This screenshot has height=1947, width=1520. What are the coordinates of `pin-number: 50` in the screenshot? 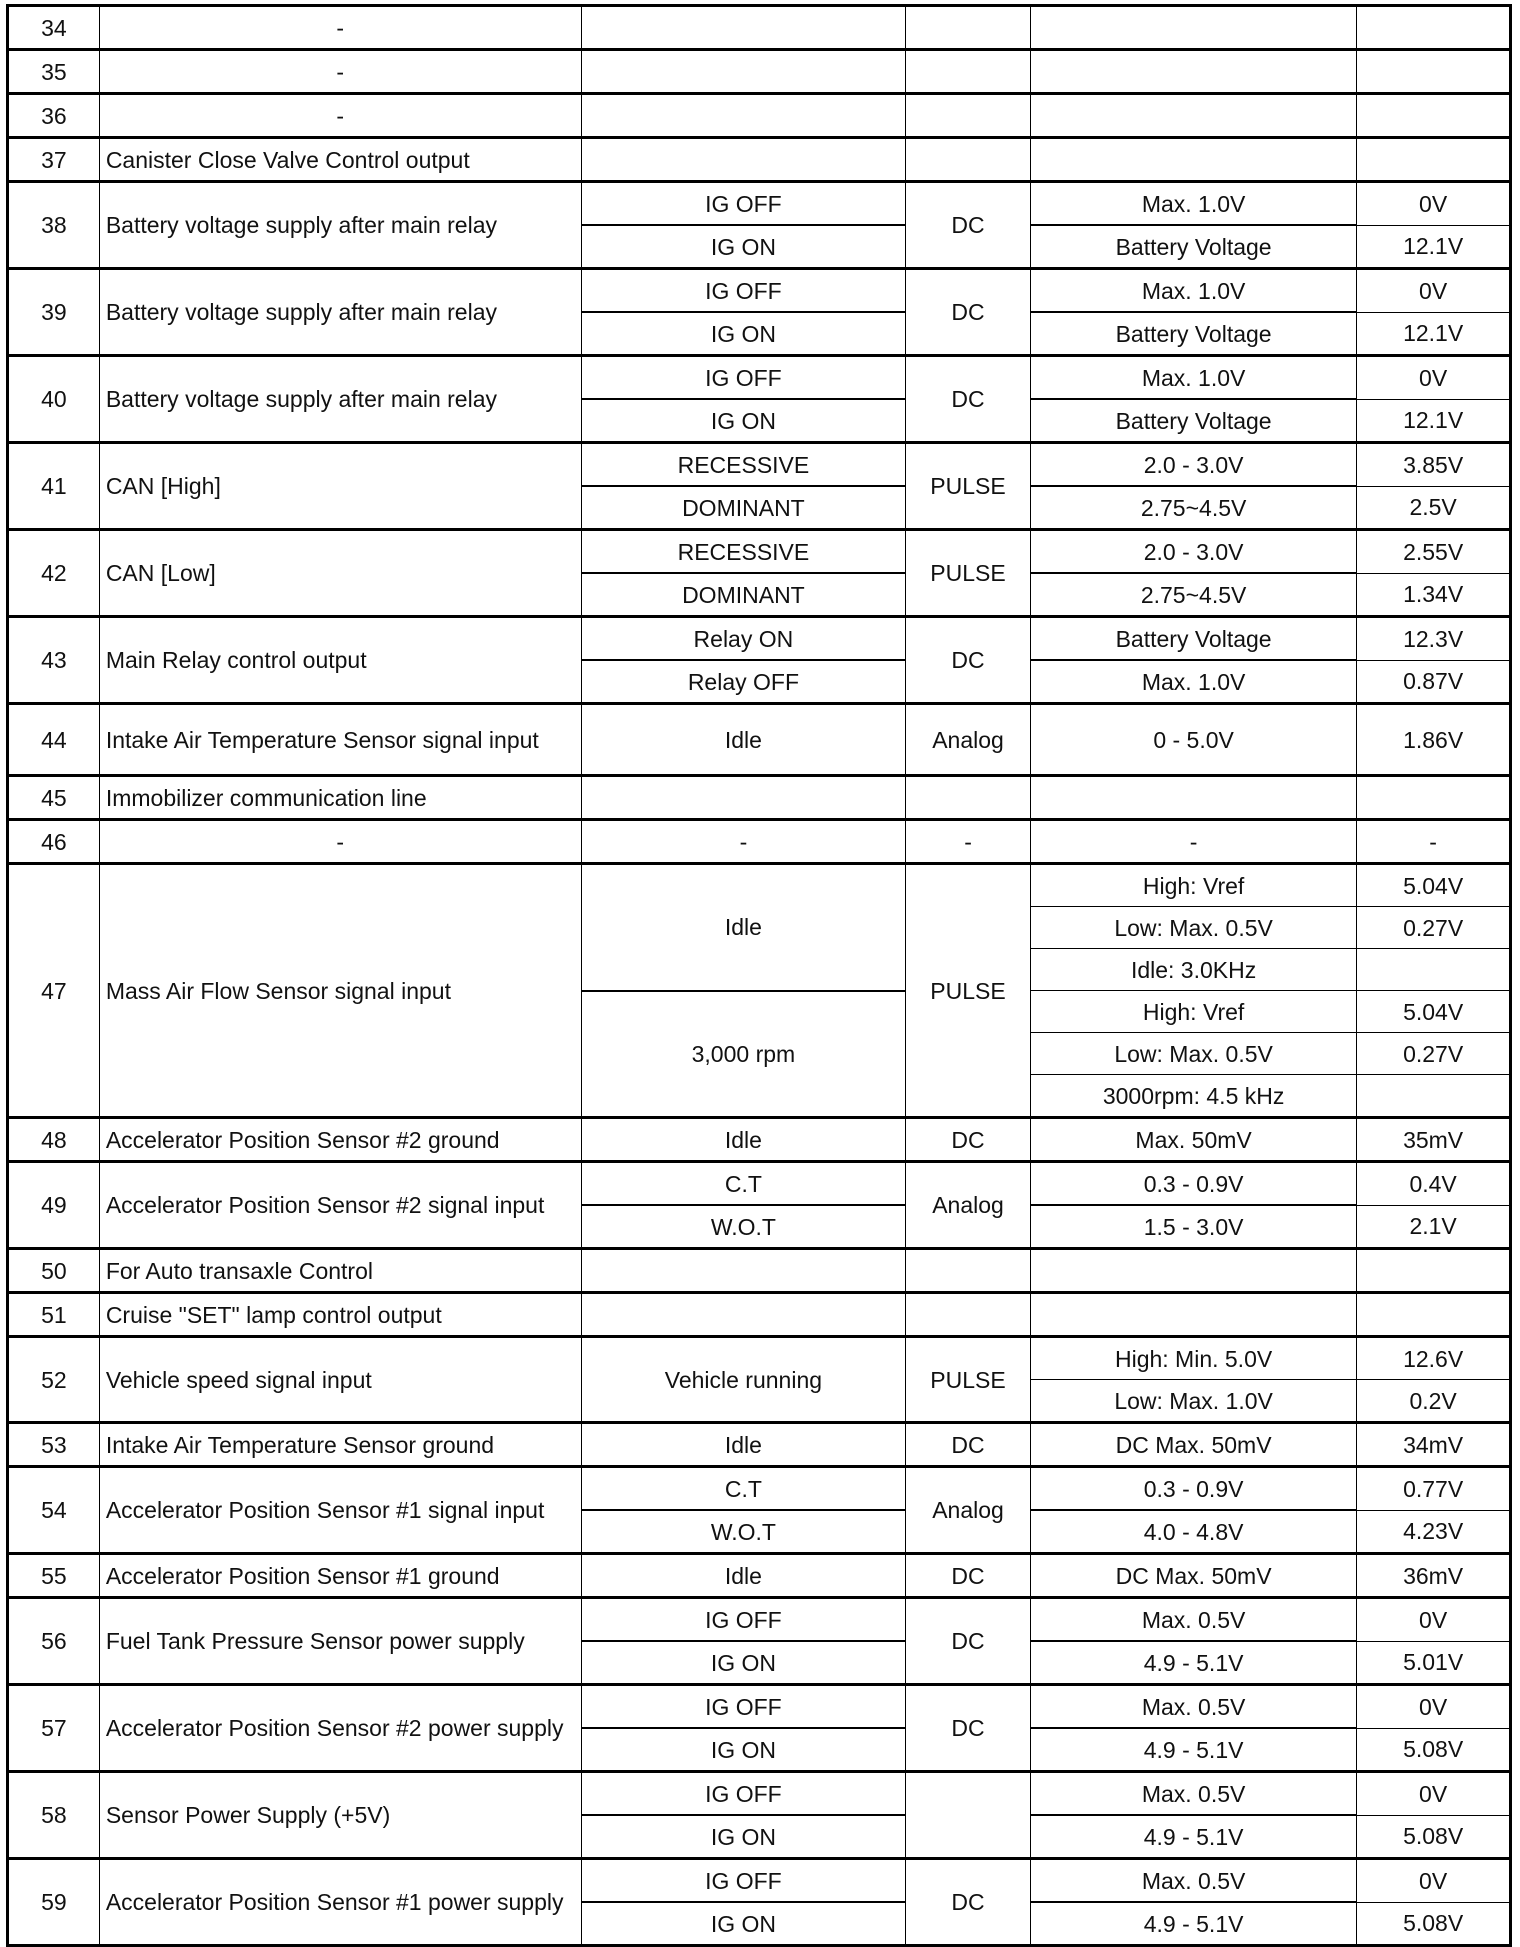 It's located at (53, 1270).